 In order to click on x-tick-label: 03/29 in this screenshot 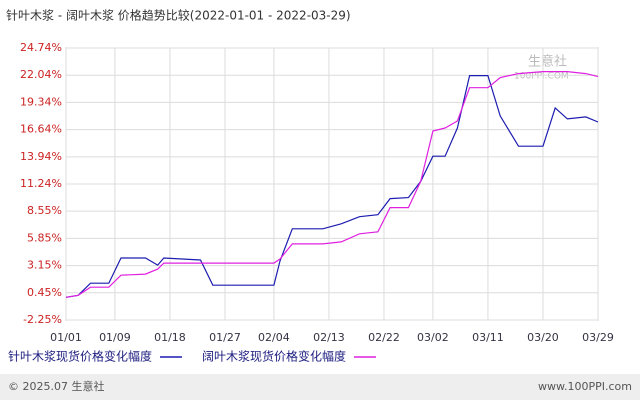, I will do `click(598, 337)`.